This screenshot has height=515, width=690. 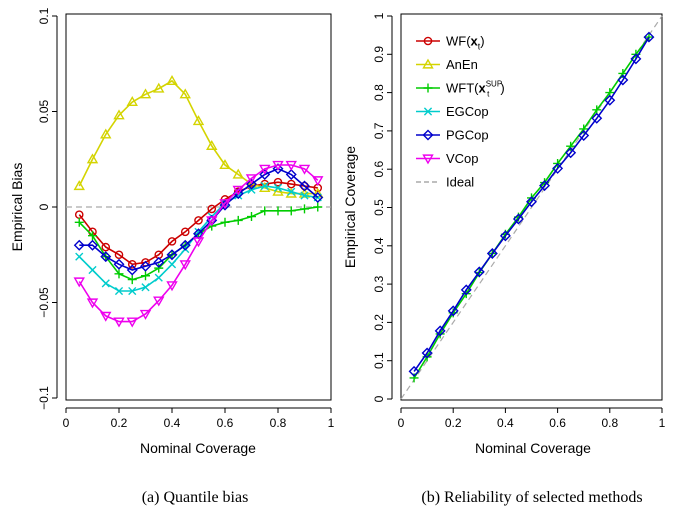 What do you see at coordinates (462, 64) in the screenshot?
I see `legend-label: AnEn` at bounding box center [462, 64].